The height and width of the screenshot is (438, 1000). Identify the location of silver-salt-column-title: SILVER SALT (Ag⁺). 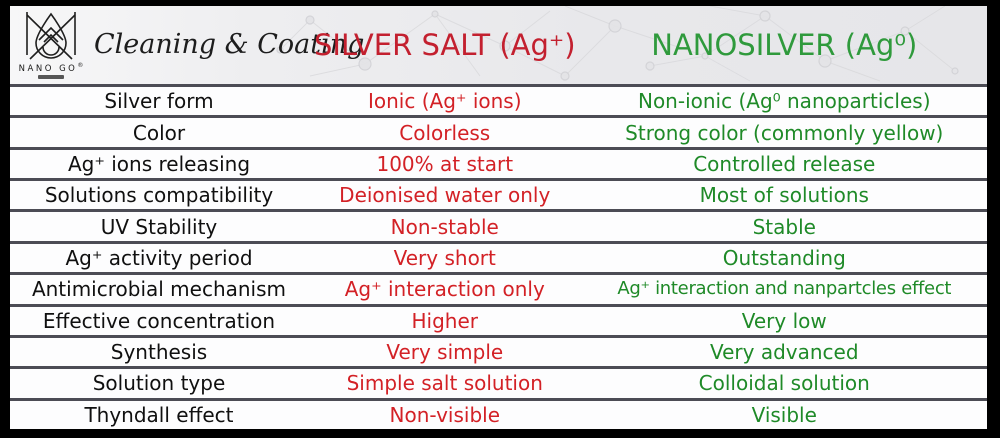
(444, 45).